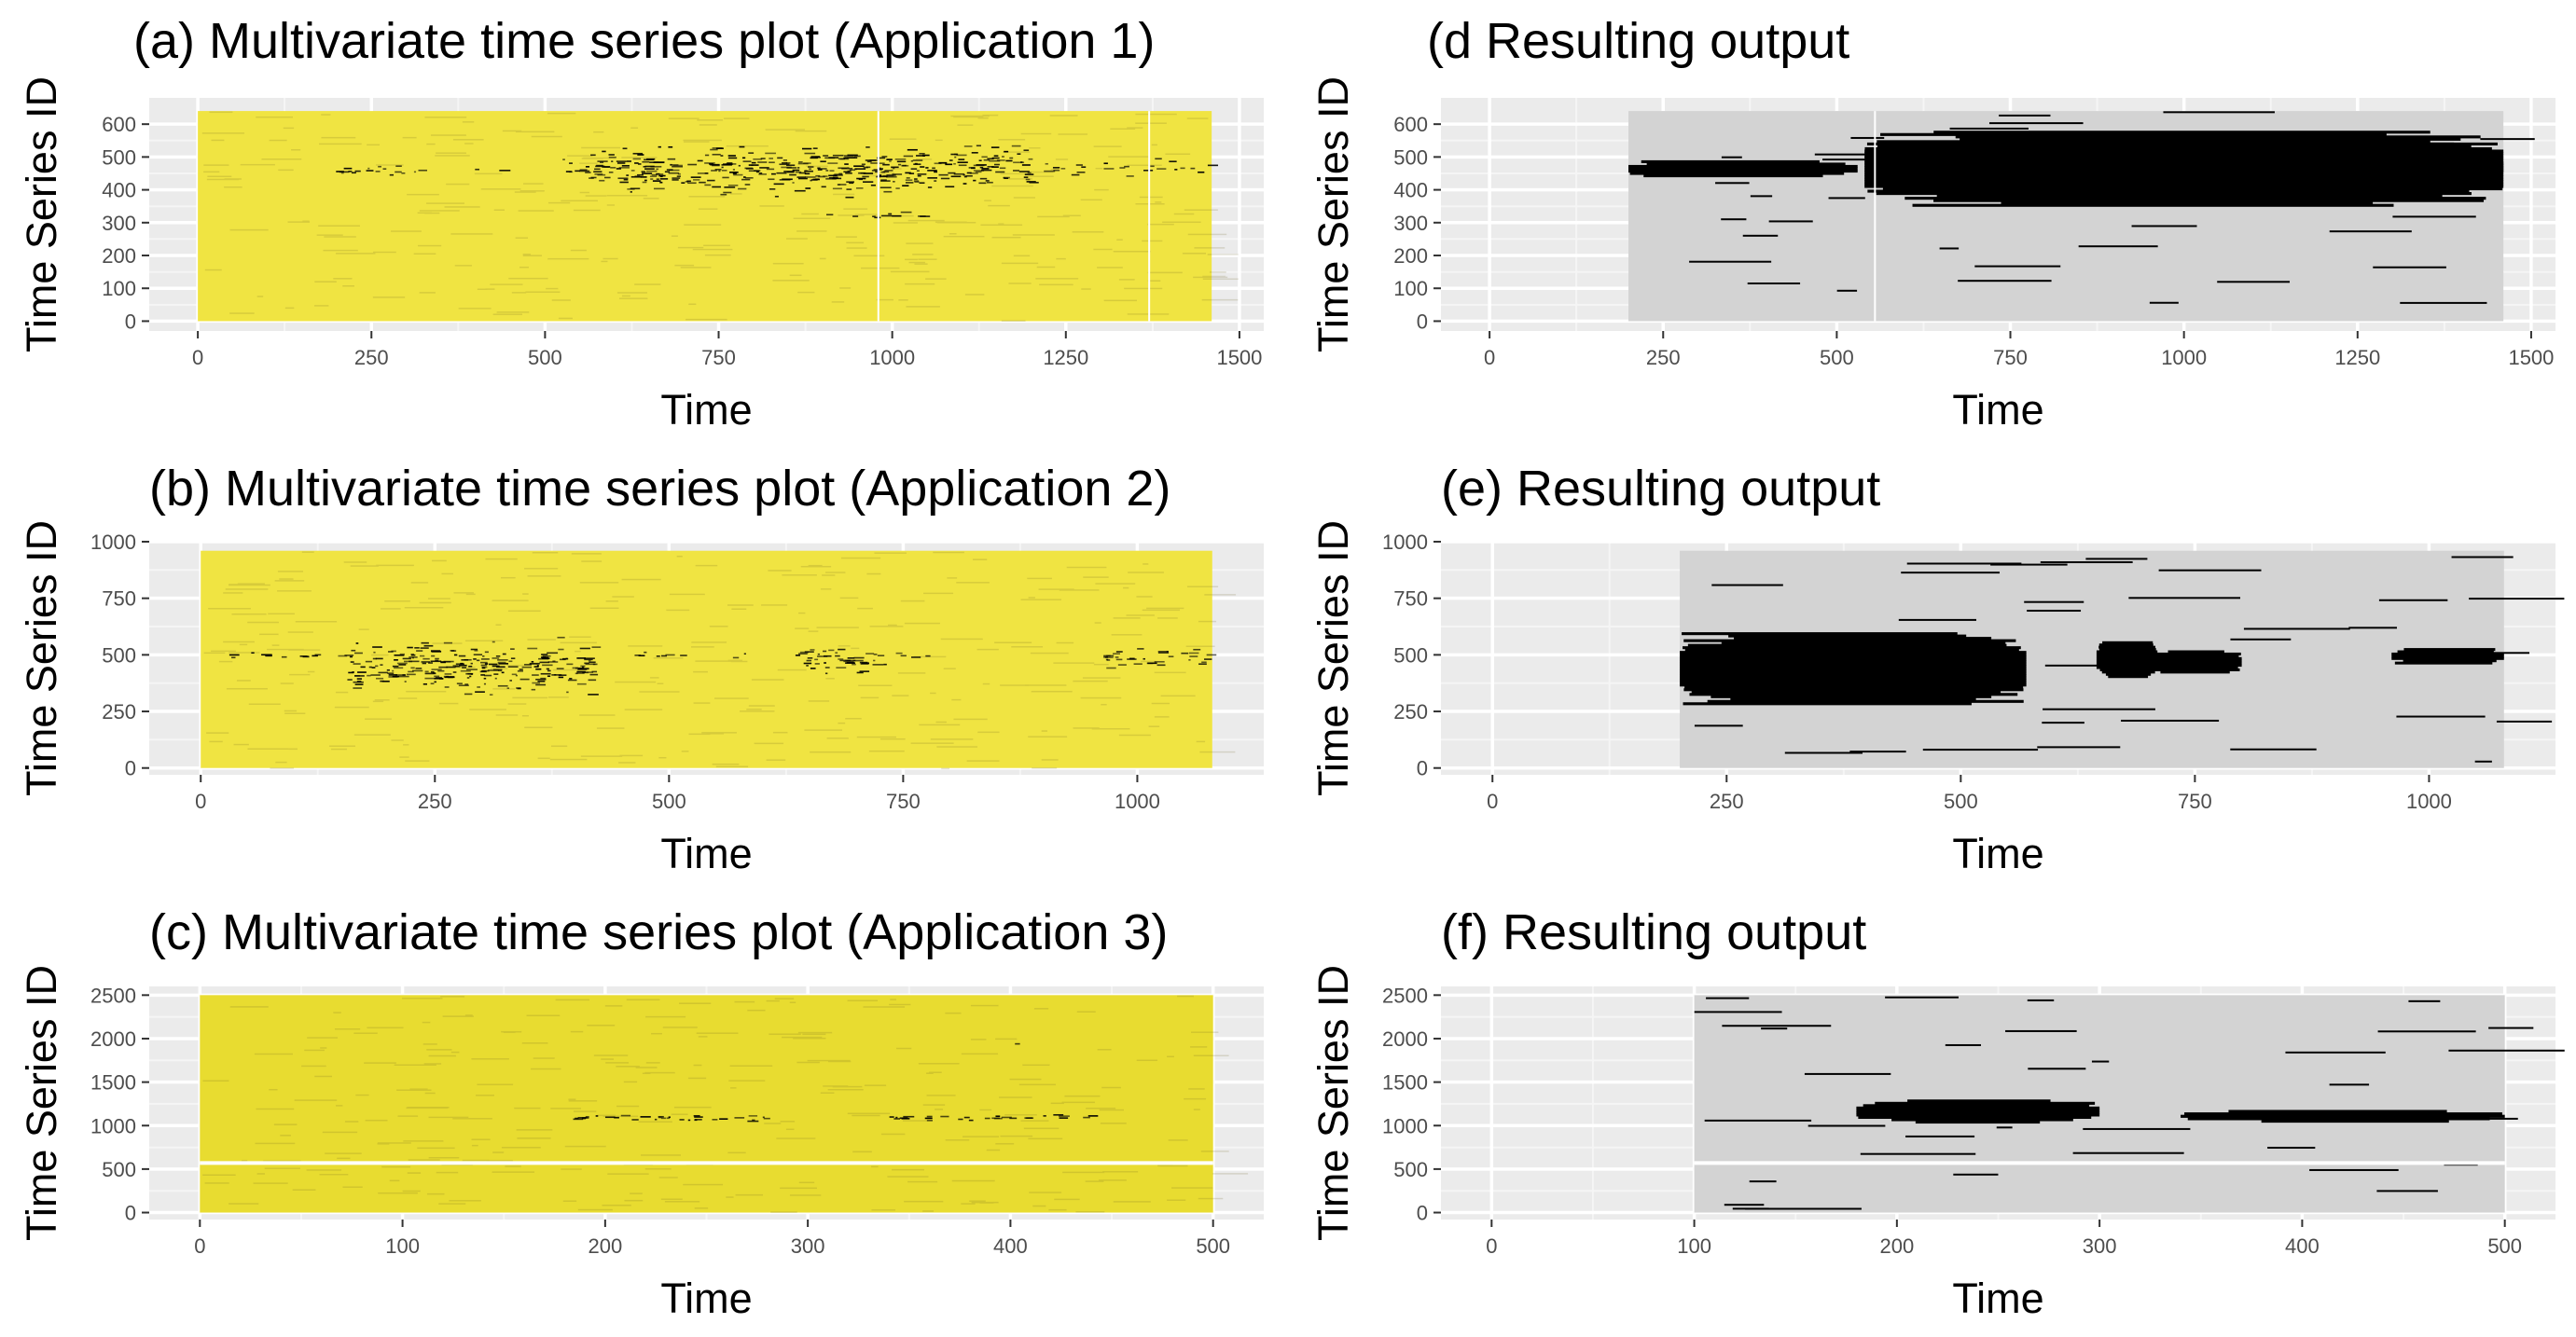  I want to click on y-tick-label: 600, so click(119, 124).